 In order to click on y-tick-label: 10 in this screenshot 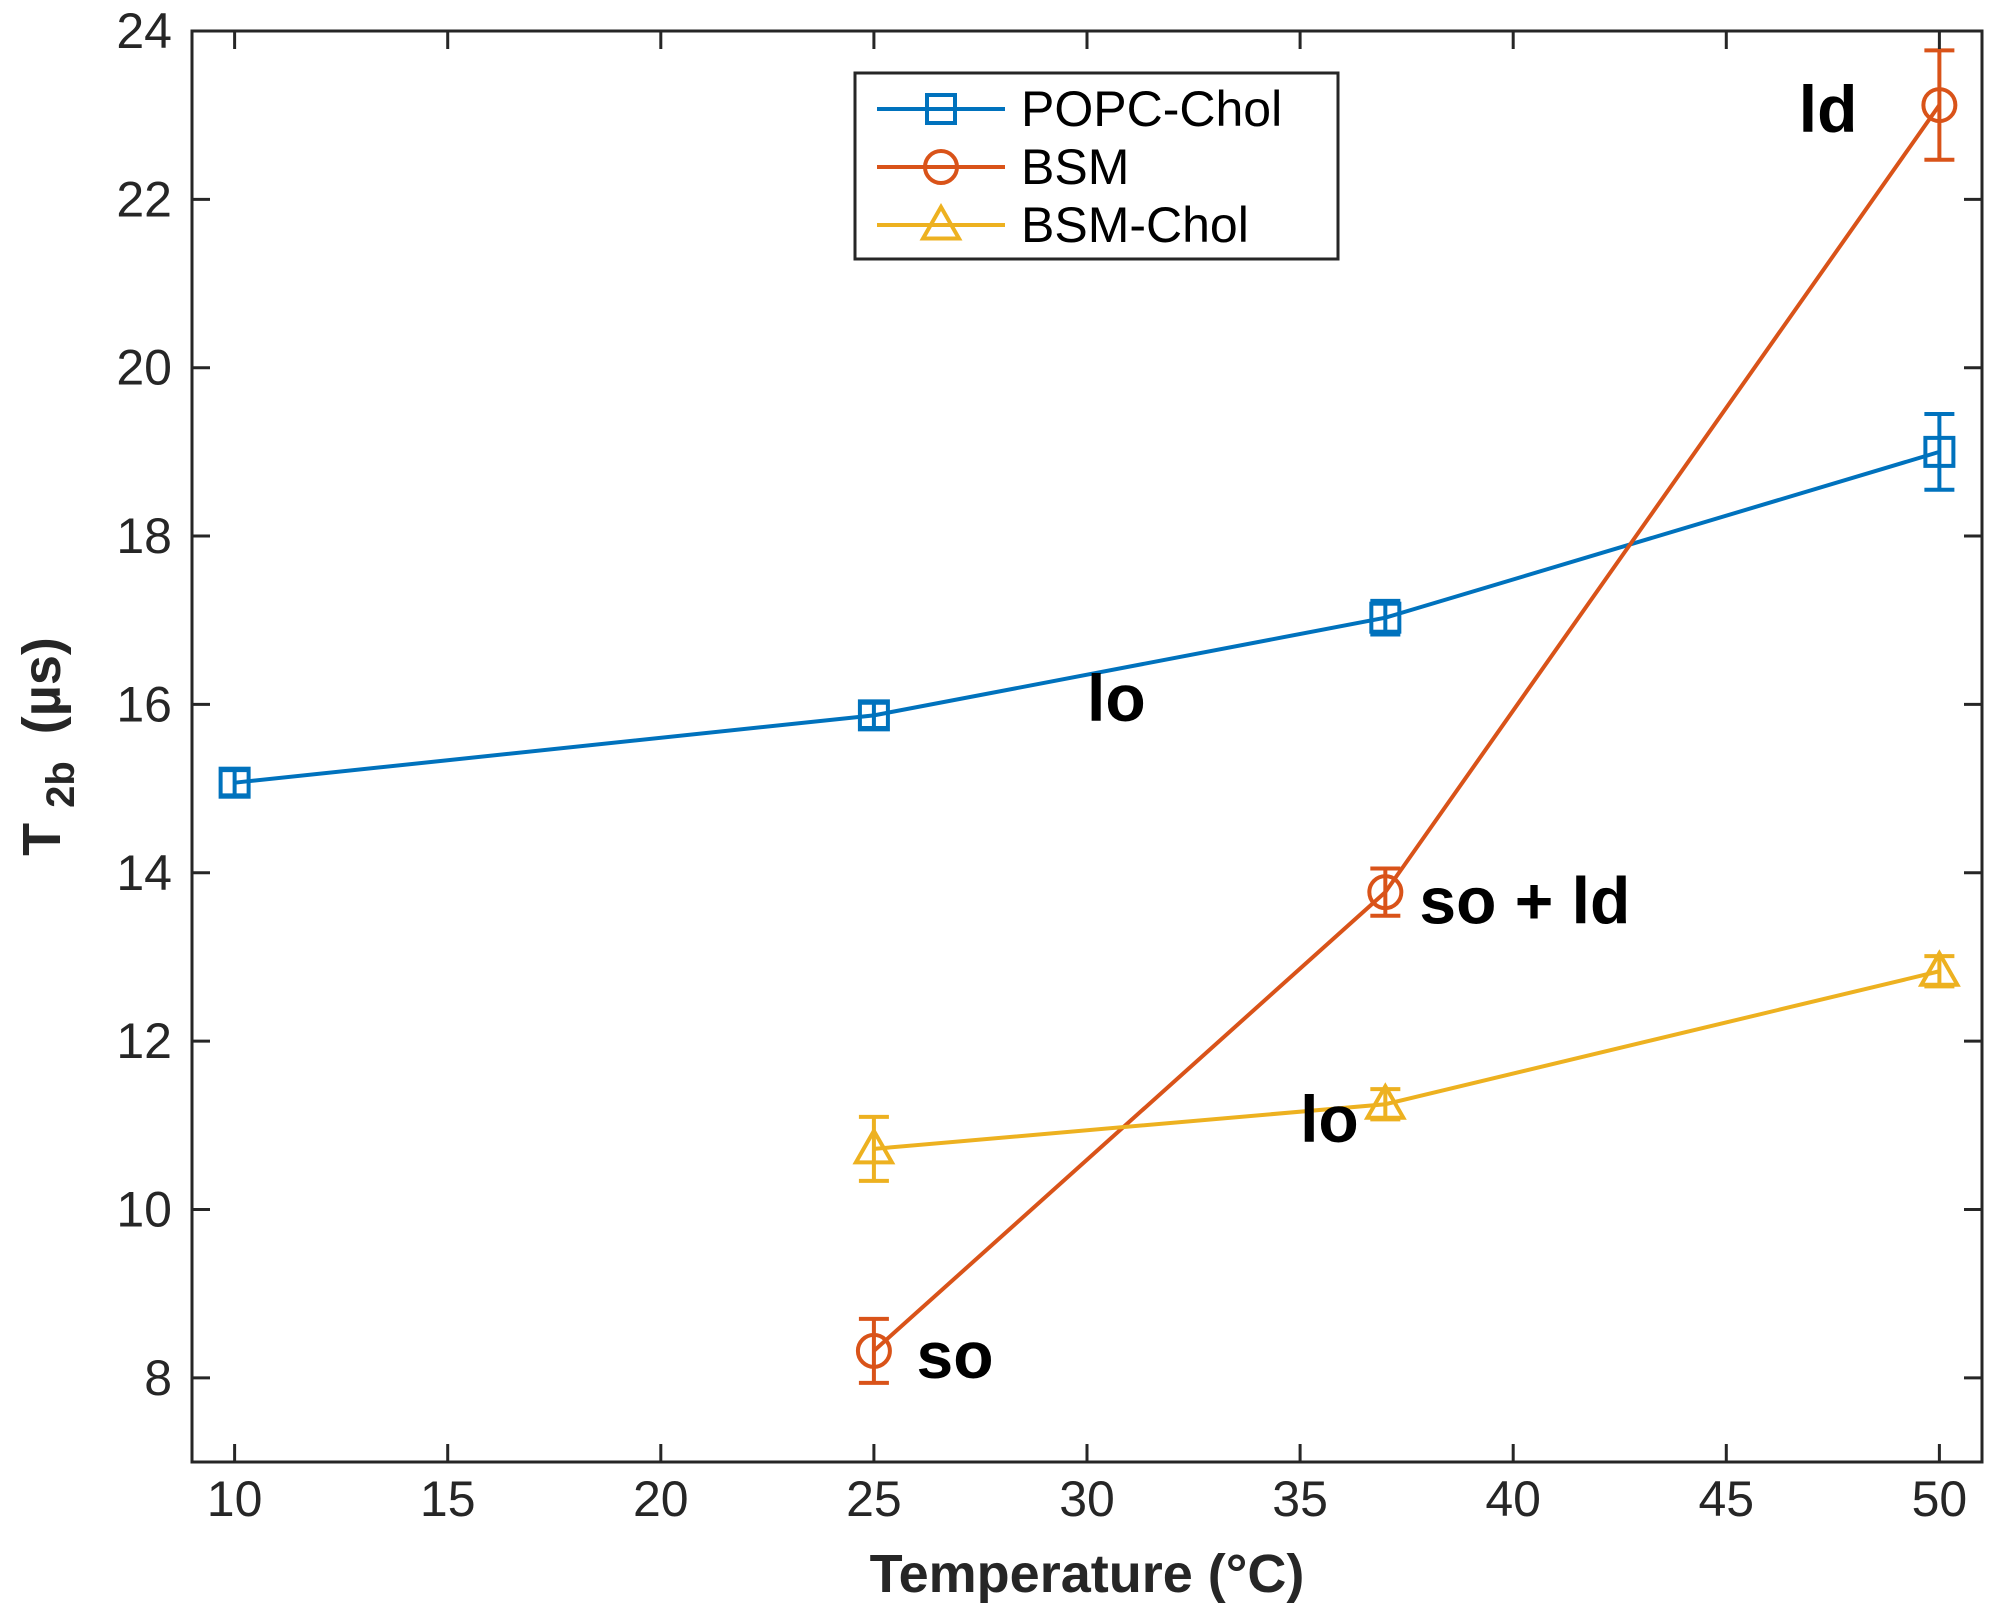, I will do `click(144, 1209)`.